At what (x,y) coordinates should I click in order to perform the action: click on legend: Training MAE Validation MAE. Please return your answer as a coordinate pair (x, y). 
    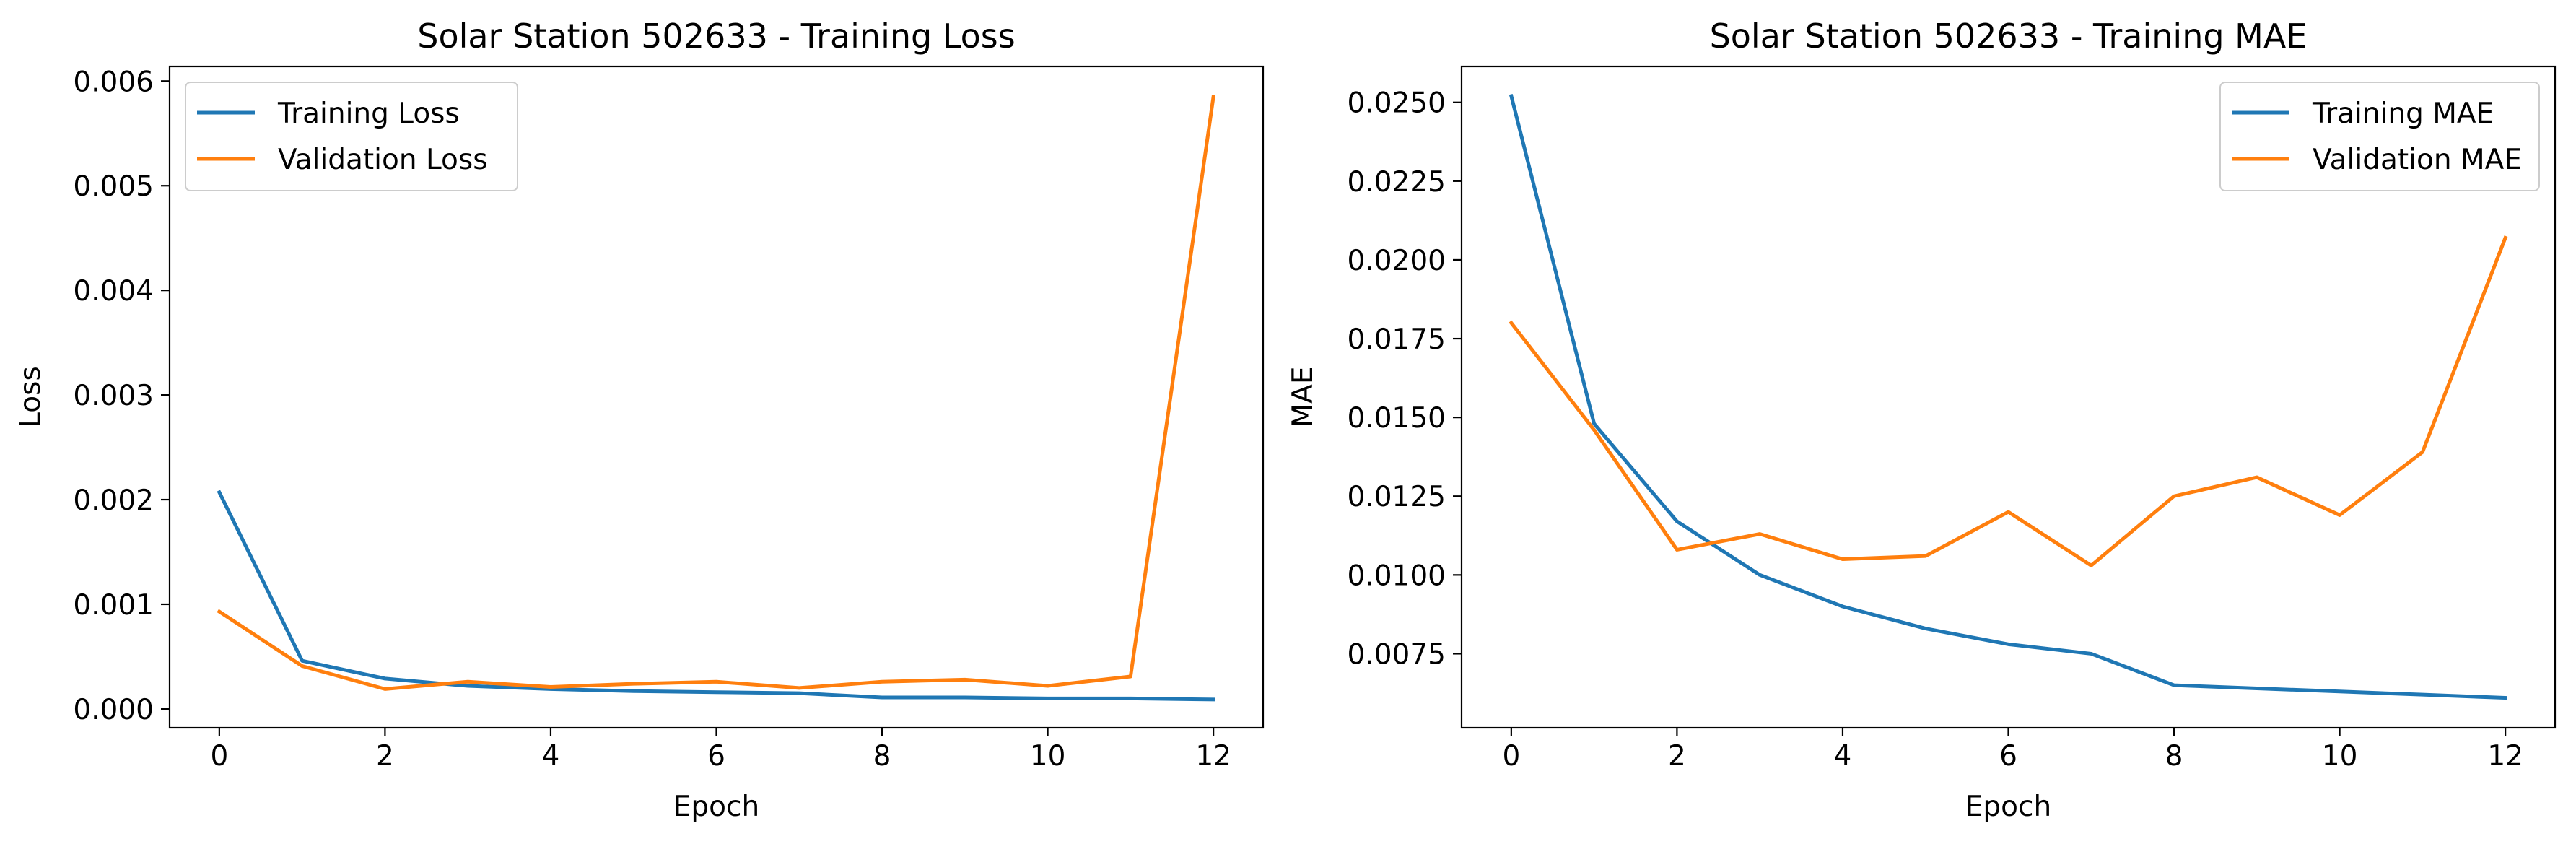
    Looking at the image, I should click on (2379, 136).